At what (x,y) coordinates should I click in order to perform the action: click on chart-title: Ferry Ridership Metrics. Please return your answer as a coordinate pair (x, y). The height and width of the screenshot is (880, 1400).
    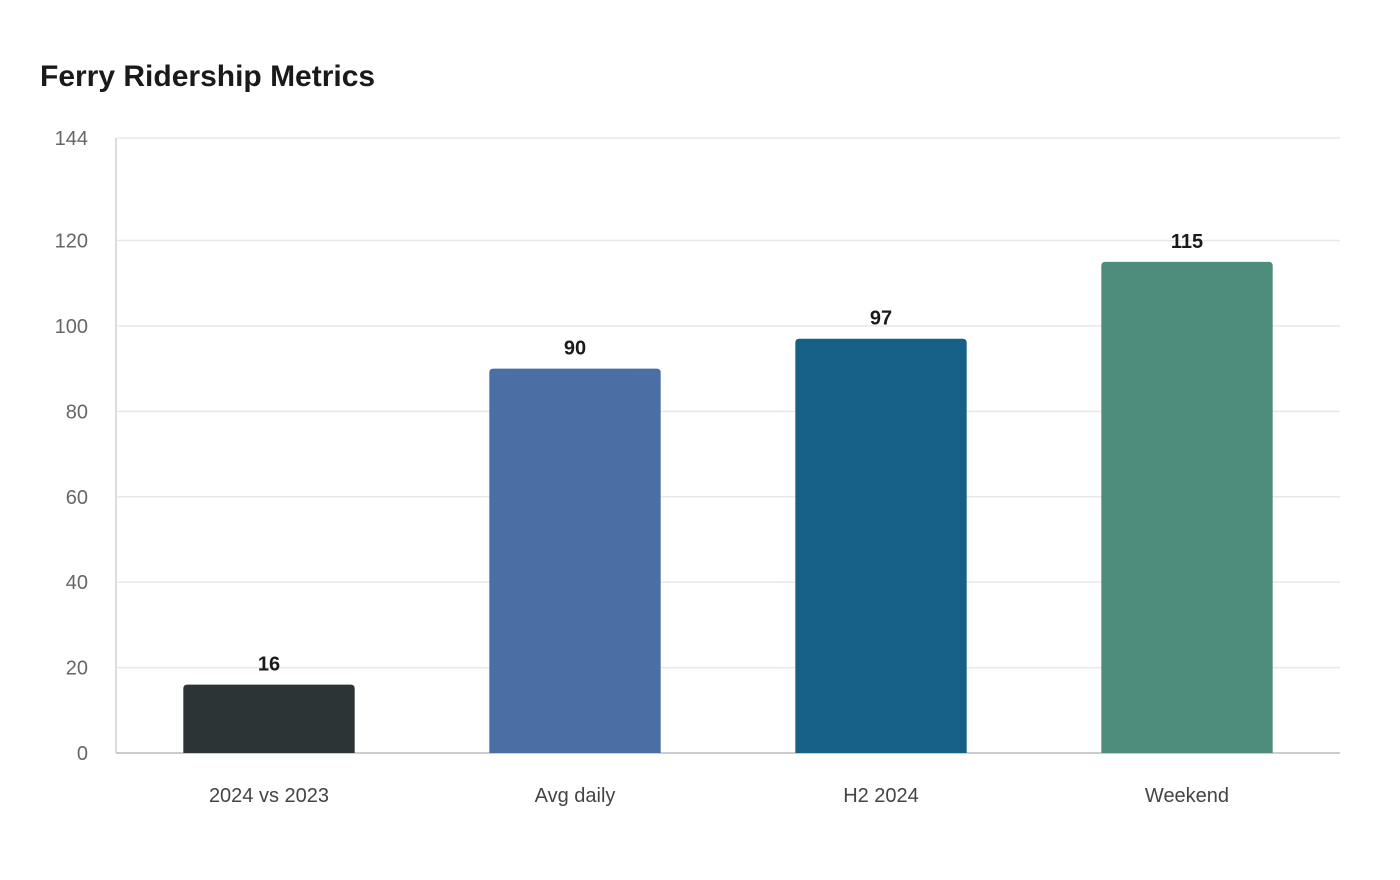
    Looking at the image, I should click on (208, 76).